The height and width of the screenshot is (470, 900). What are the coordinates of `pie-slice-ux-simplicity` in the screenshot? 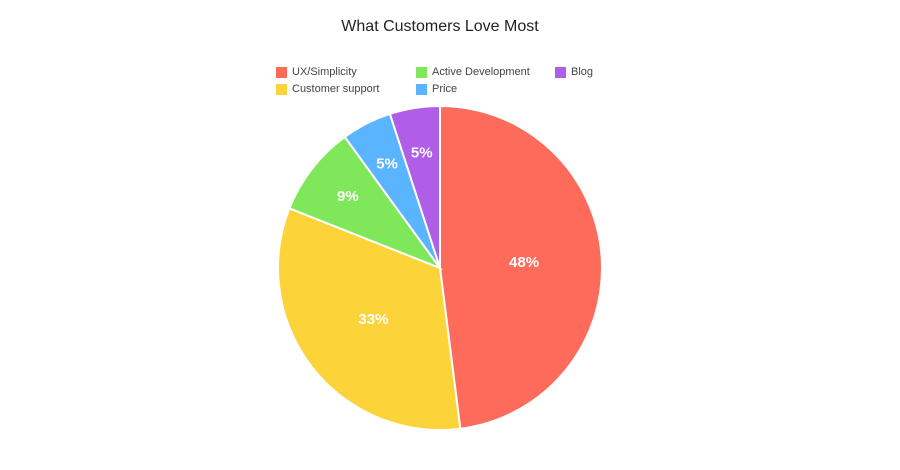 It's located at (521, 267).